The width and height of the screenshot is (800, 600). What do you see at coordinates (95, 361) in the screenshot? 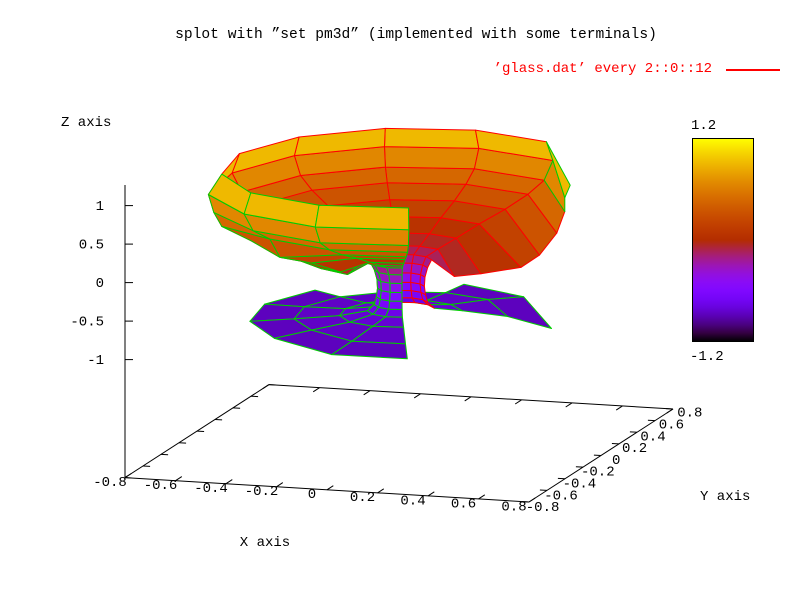
I see `svg-text: -1` at bounding box center [95, 361].